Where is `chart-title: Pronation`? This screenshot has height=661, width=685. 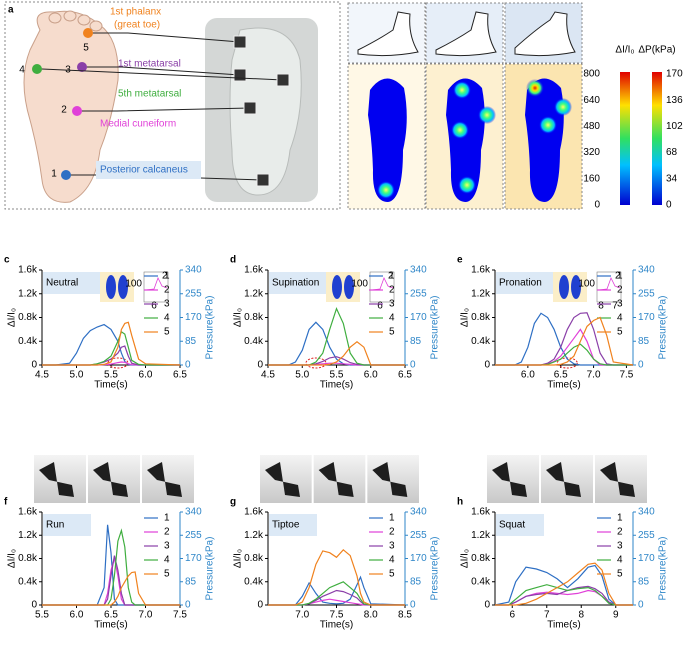 chart-title: Pronation is located at coordinates (520, 283).